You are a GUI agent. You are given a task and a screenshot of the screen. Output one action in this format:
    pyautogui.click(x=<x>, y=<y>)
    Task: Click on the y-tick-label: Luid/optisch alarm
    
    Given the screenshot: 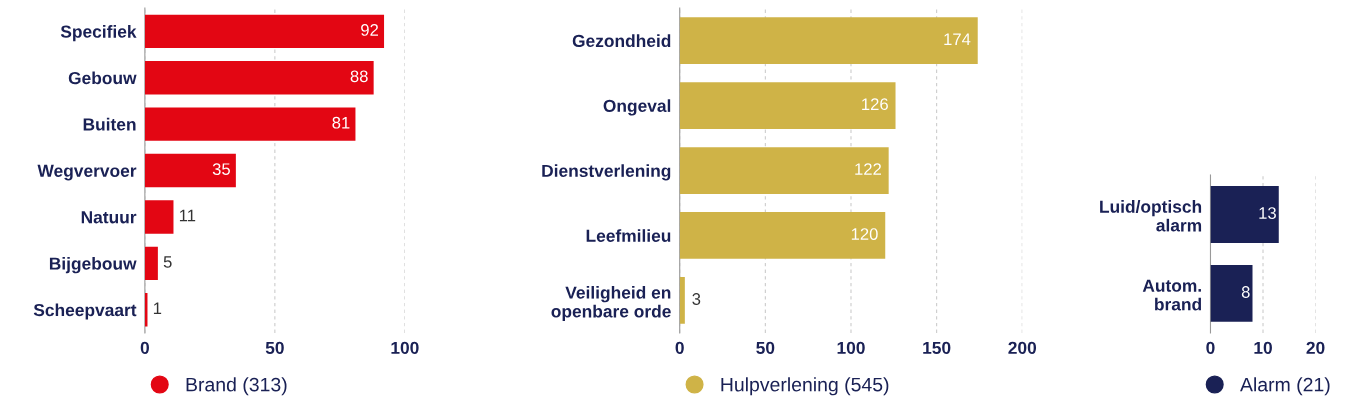 What is the action you would take?
    pyautogui.click(x=1151, y=216)
    